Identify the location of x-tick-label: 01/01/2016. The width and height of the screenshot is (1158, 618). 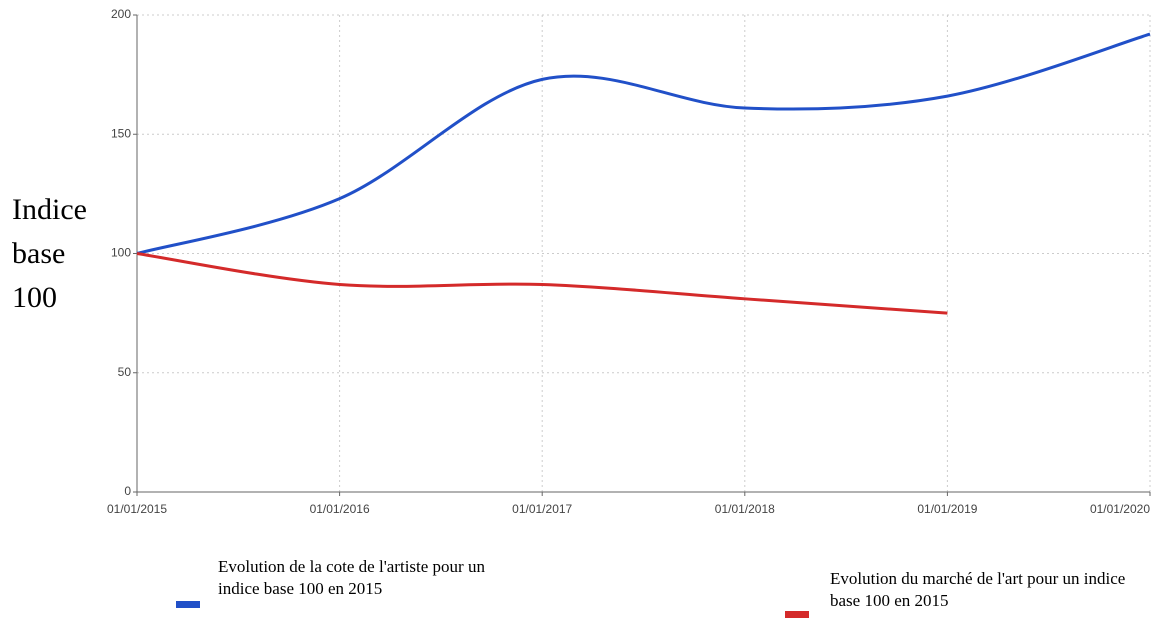
(340, 509).